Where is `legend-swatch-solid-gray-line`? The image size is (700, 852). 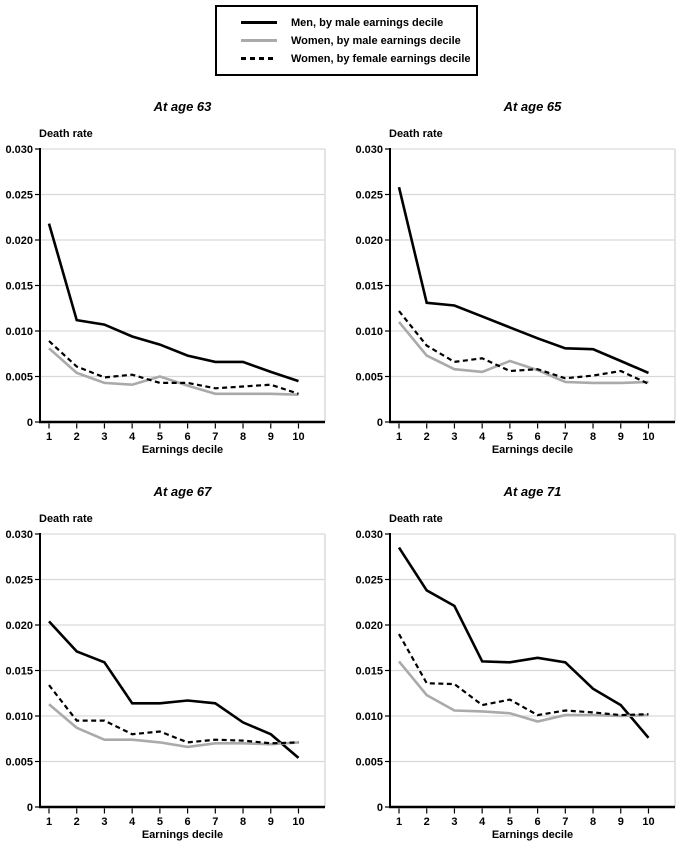
legend-swatch-solid-gray-line is located at coordinates (259, 40).